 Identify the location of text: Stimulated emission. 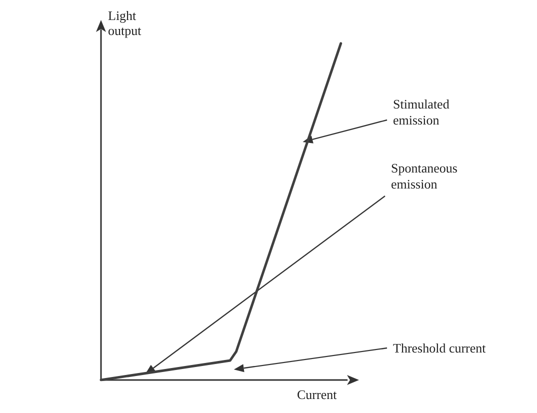
(421, 112).